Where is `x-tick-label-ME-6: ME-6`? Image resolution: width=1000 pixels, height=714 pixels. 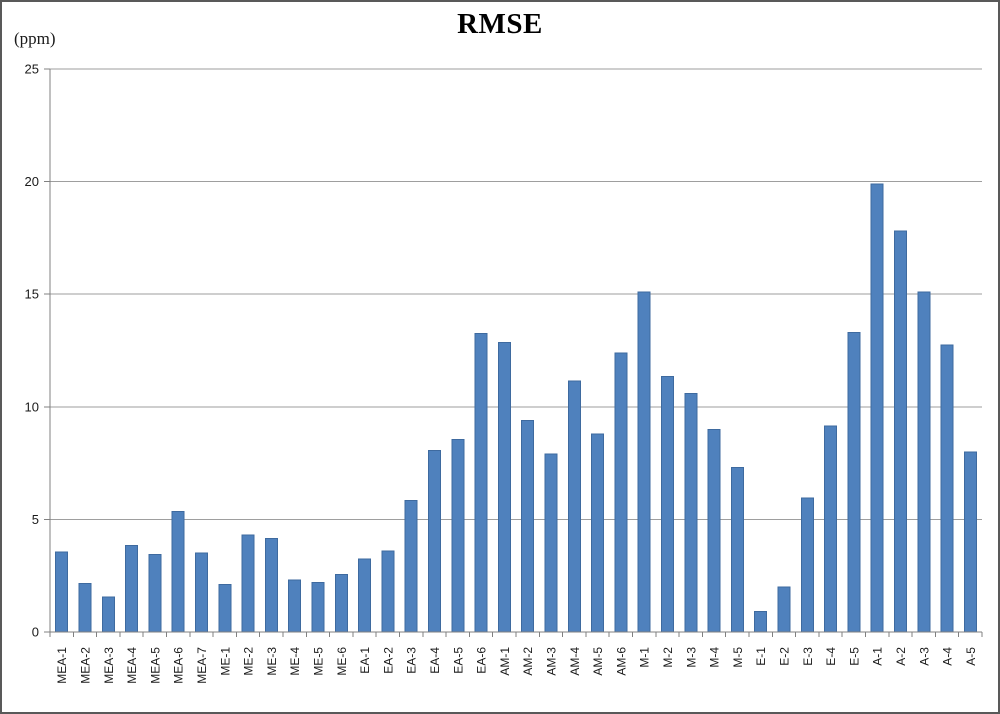 x-tick-label-ME-6: ME-6 is located at coordinates (342, 661).